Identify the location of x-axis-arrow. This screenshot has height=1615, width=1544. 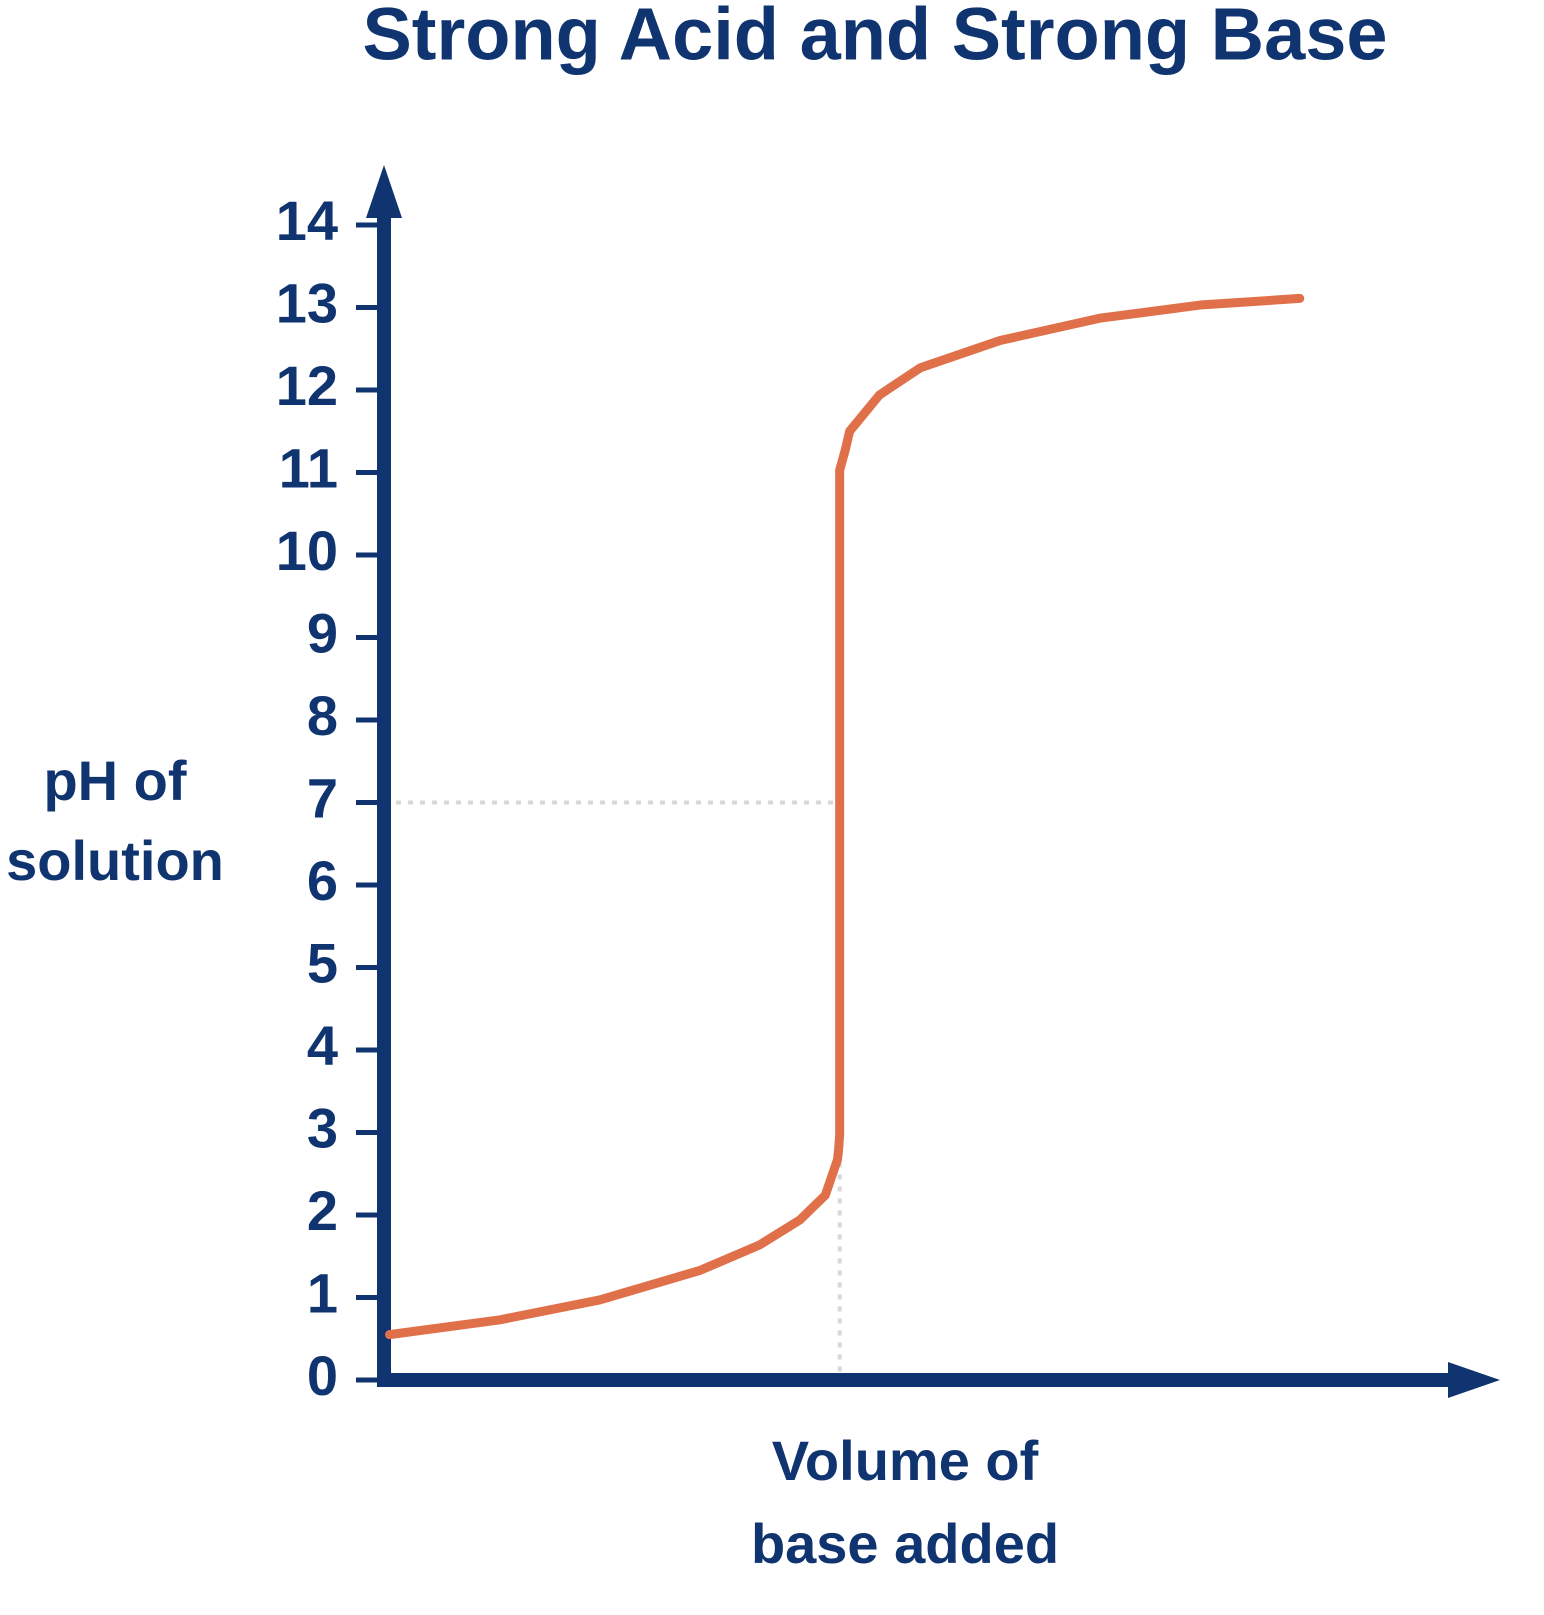
(1474, 1380).